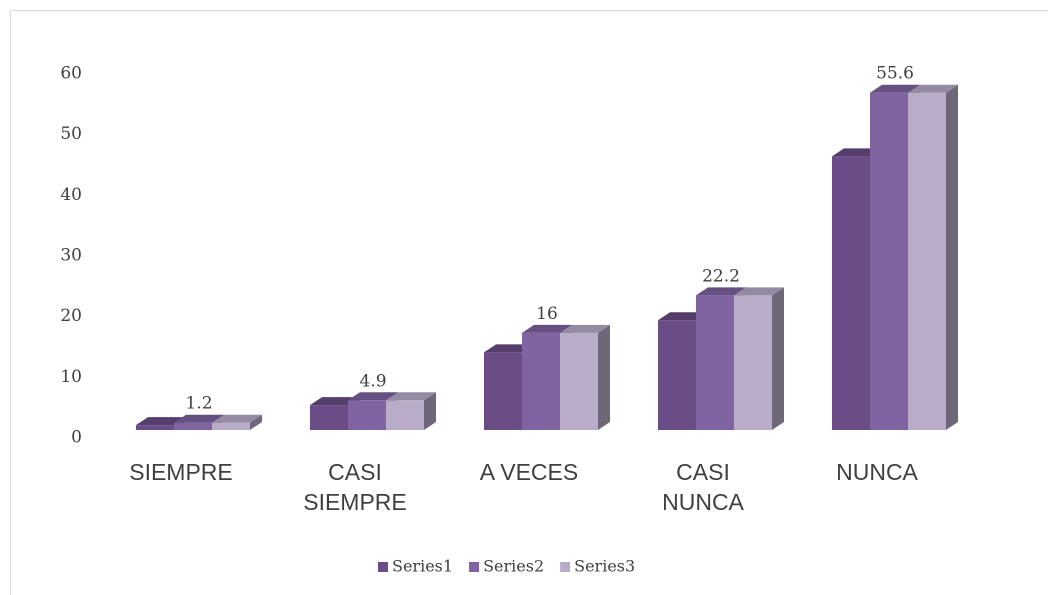 This screenshot has height=595, width=1048. What do you see at coordinates (76, 438) in the screenshot?
I see `y-tick-label: 0` at bounding box center [76, 438].